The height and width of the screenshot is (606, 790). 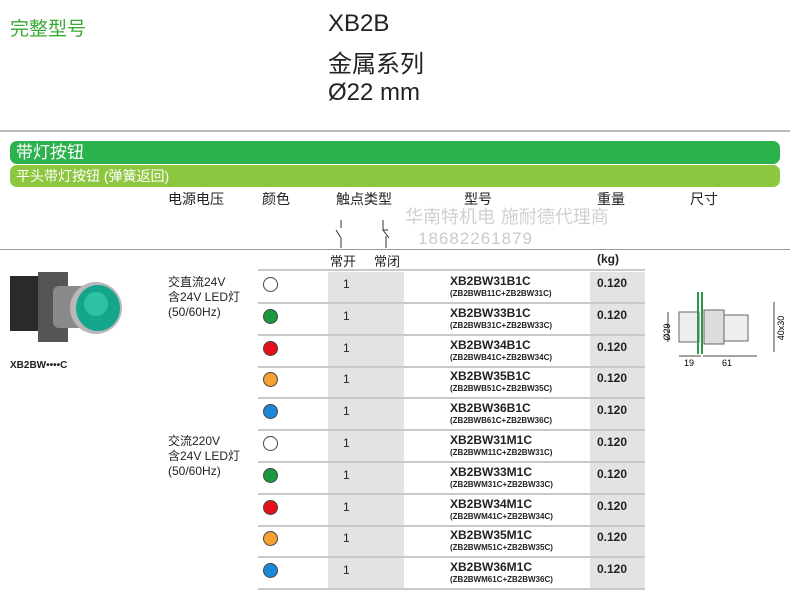 I want to click on header-normally-open: 常开, so click(x=343, y=261).